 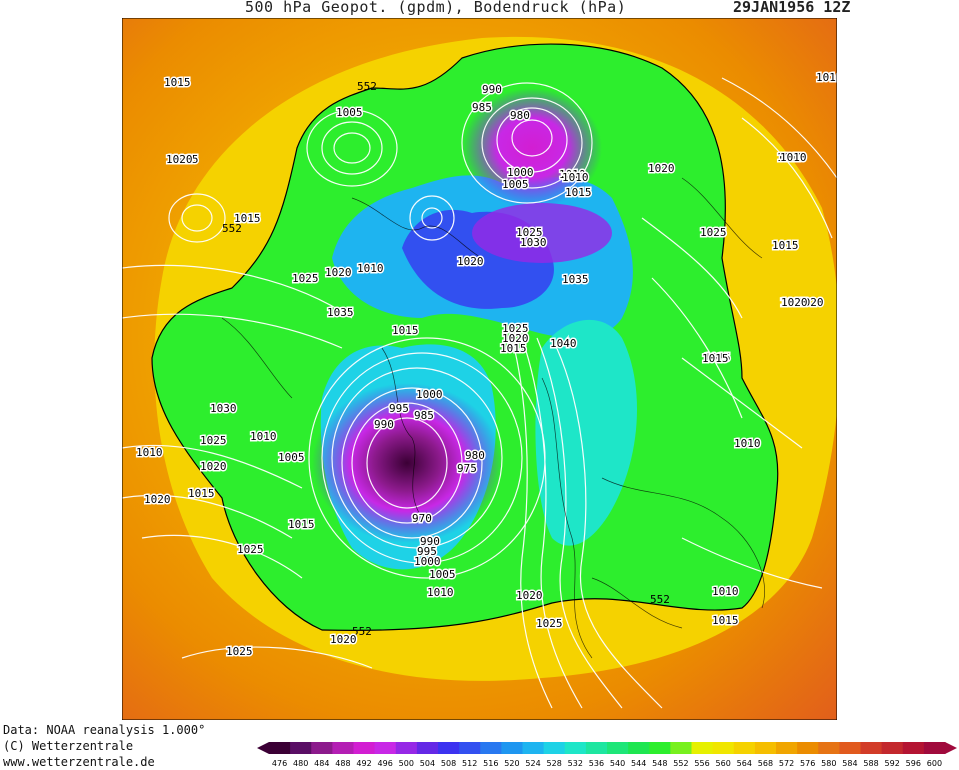 What do you see at coordinates (407, 463) in the screenshot?
I see `low-pressure-core-atlantic` at bounding box center [407, 463].